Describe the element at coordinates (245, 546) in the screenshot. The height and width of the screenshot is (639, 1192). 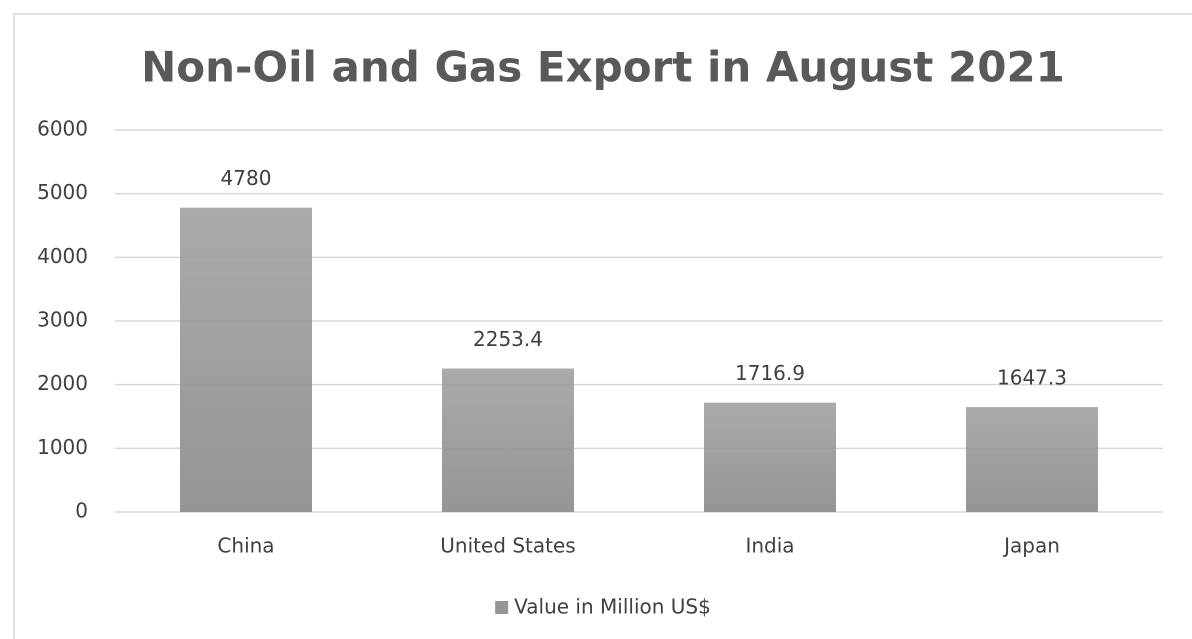
I see `x-tick-label: China` at that location.